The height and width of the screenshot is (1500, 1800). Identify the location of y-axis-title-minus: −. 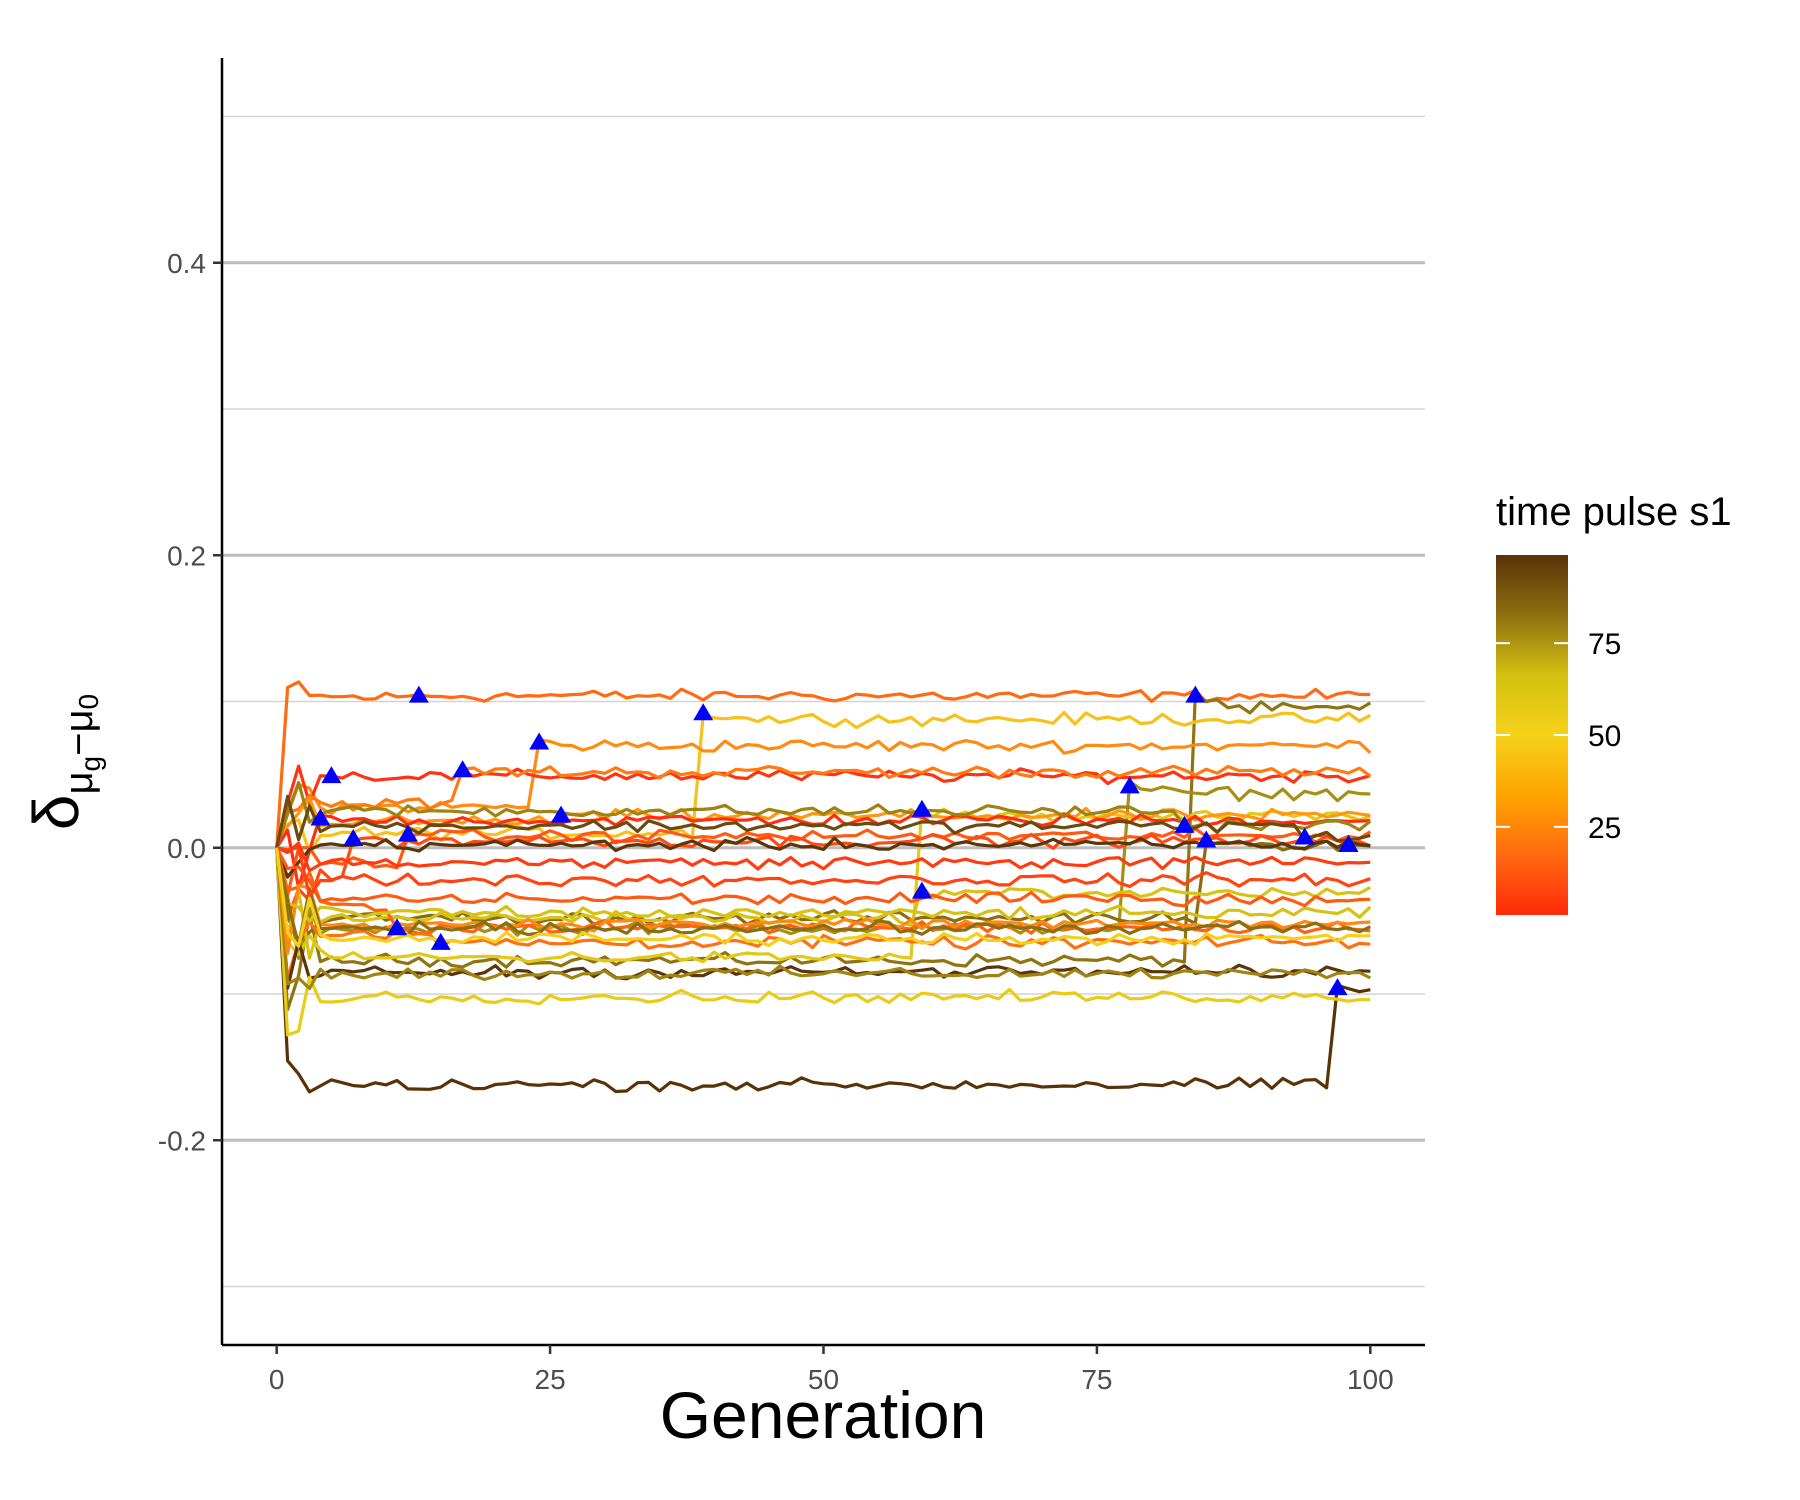
(79, 744).